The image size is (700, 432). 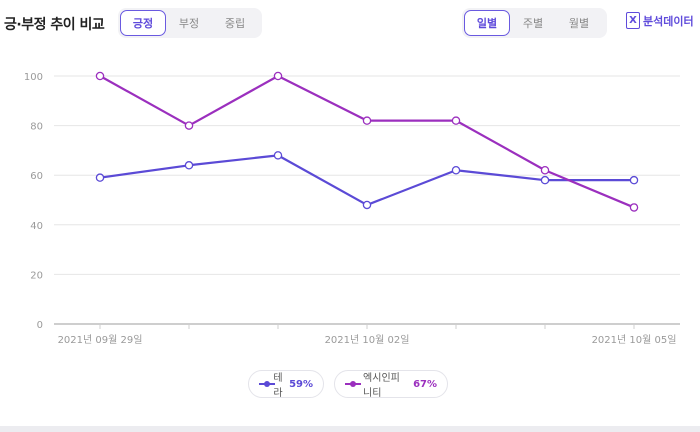 I want to click on legend-item-axie: 엑시인피니티 67%, so click(x=391, y=384).